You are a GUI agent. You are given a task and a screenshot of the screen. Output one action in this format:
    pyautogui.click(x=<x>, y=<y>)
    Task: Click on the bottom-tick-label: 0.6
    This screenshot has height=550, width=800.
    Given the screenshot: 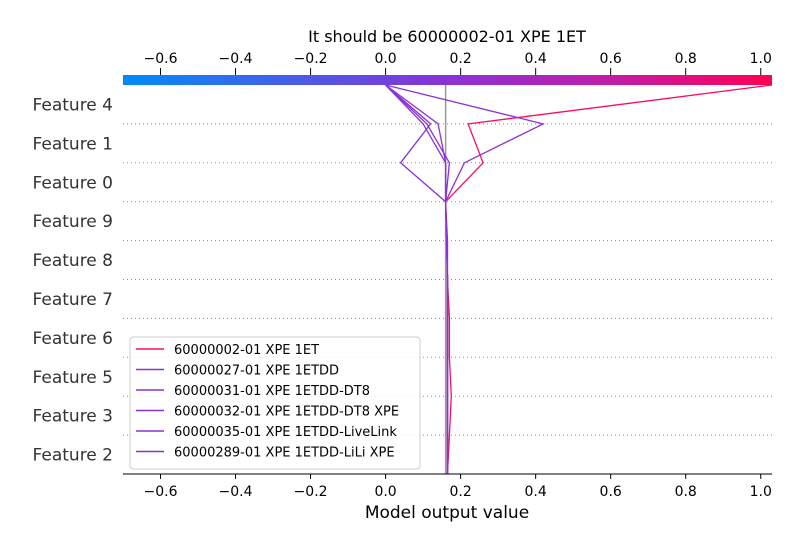 What is the action you would take?
    pyautogui.click(x=611, y=492)
    